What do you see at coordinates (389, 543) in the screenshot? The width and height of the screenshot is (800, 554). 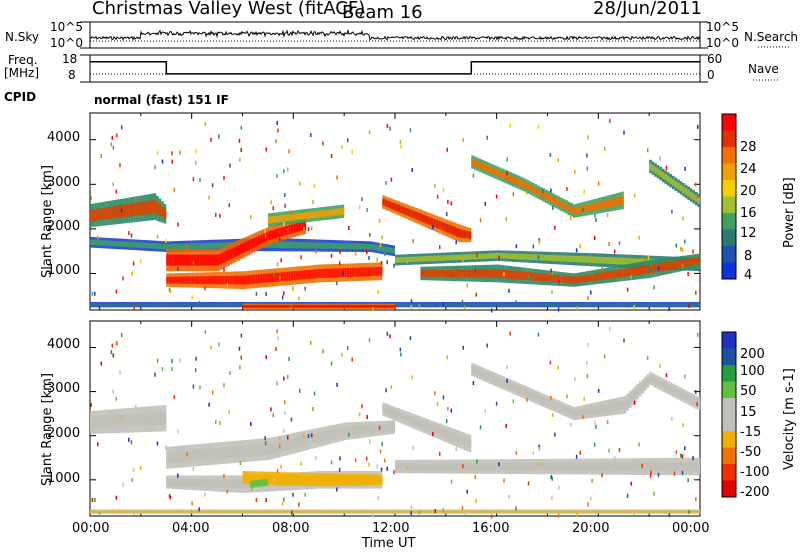 I see `x-axis-label: Time UT` at bounding box center [389, 543].